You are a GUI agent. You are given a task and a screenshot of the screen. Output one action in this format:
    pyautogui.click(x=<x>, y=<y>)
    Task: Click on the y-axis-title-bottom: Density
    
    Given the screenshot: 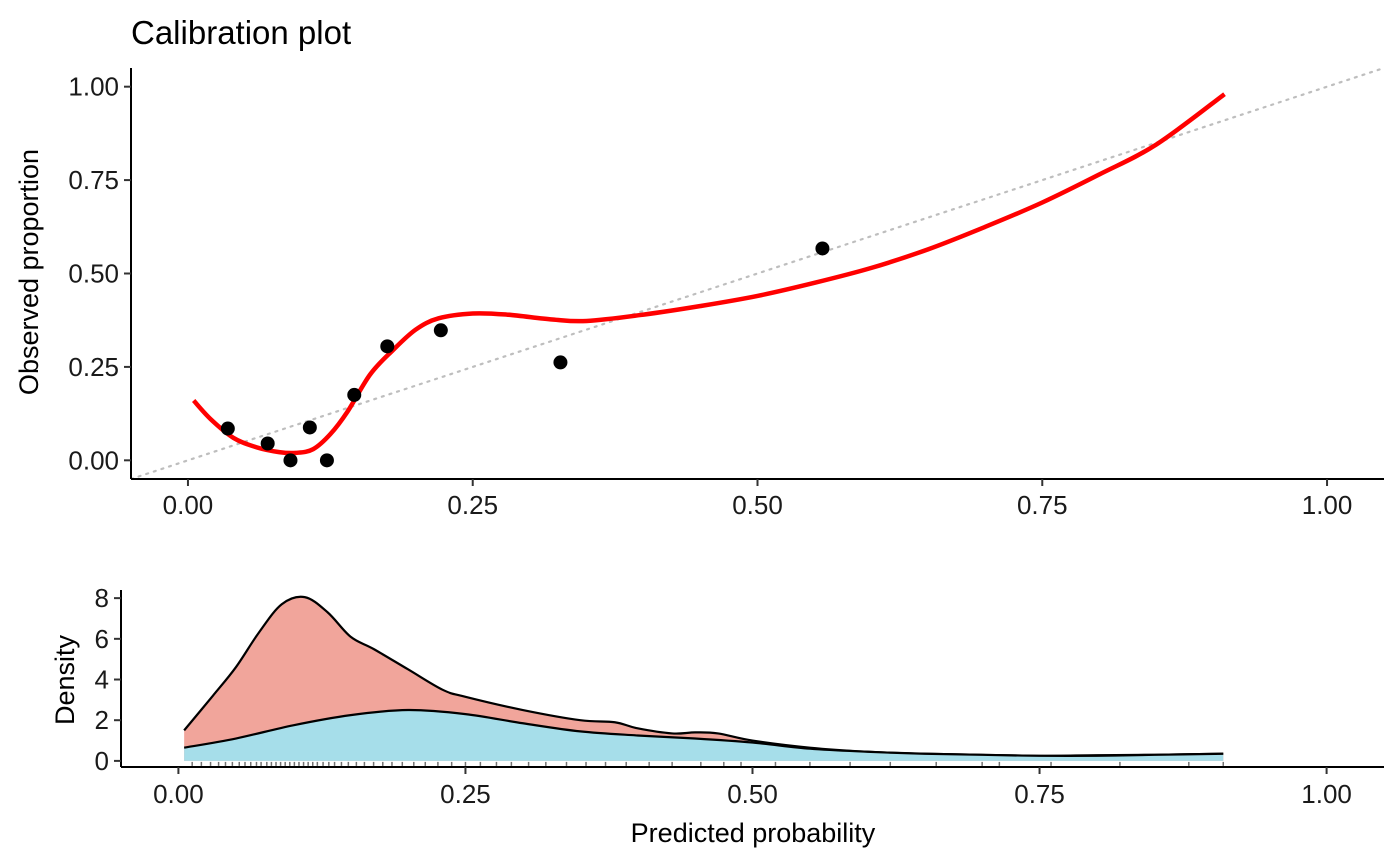 What is the action you would take?
    pyautogui.click(x=65, y=679)
    